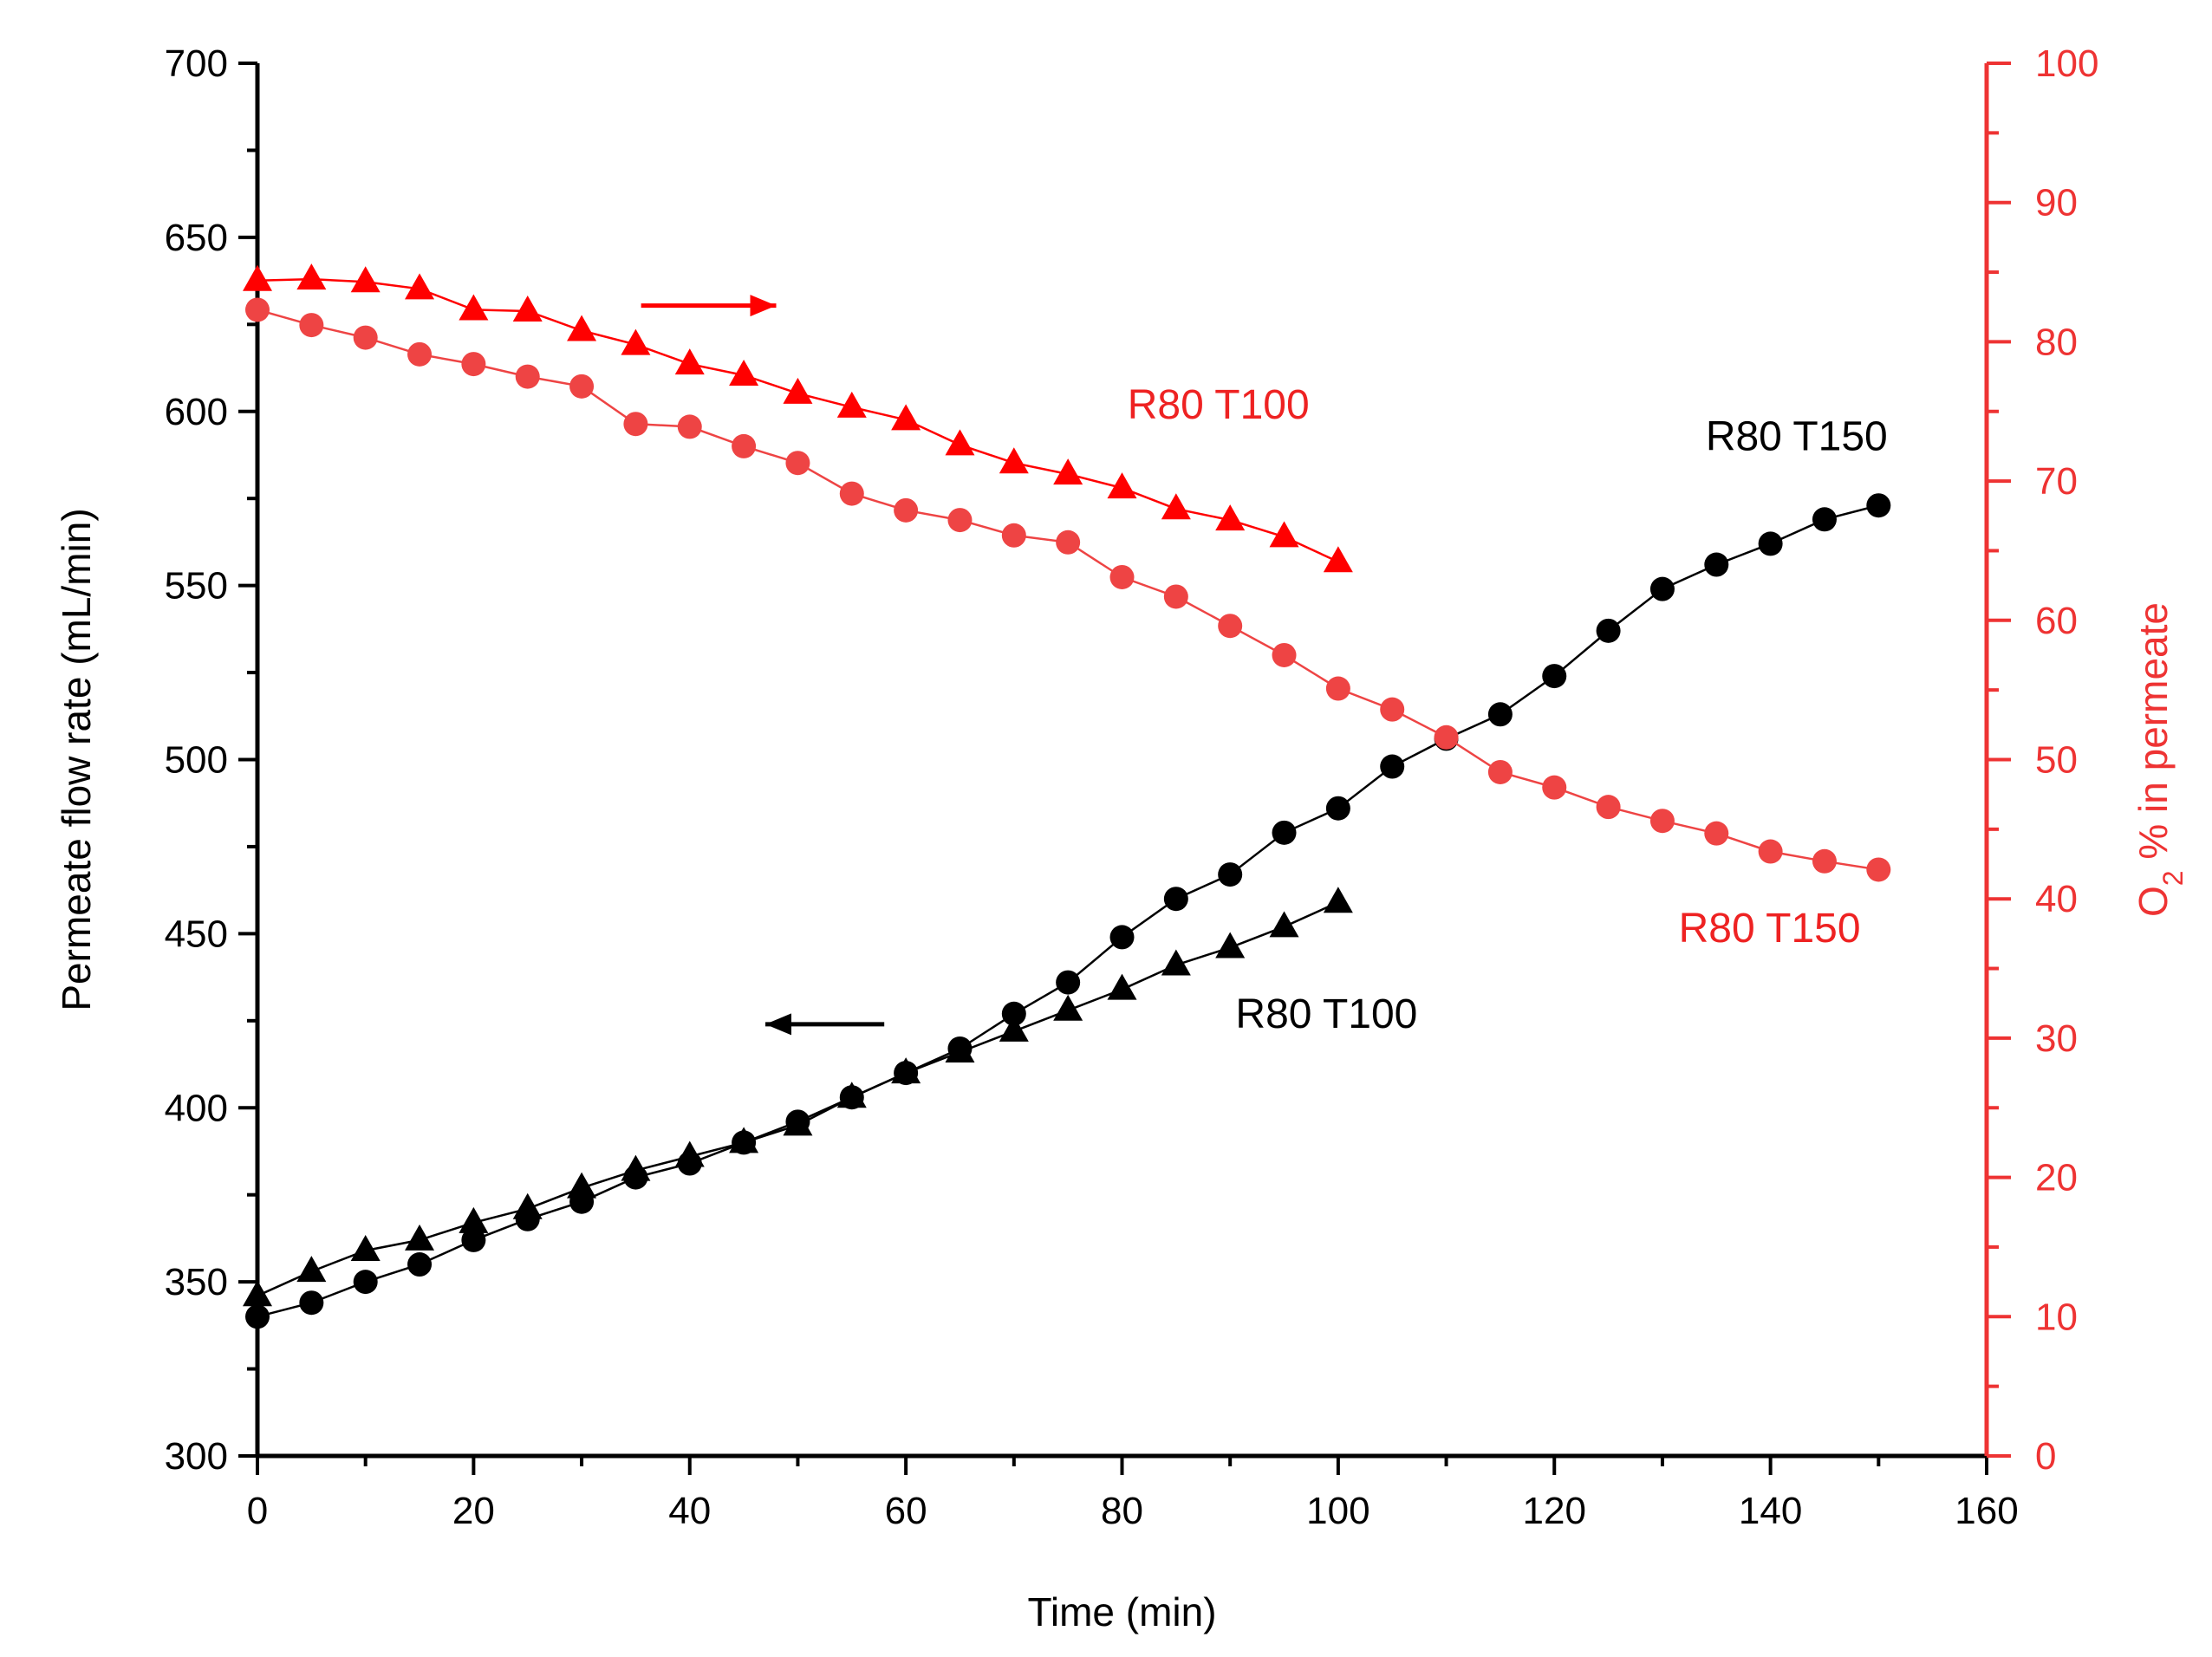 This screenshot has height=1657, width=2212. I want to click on y-left-tick-label: 450, so click(196, 934).